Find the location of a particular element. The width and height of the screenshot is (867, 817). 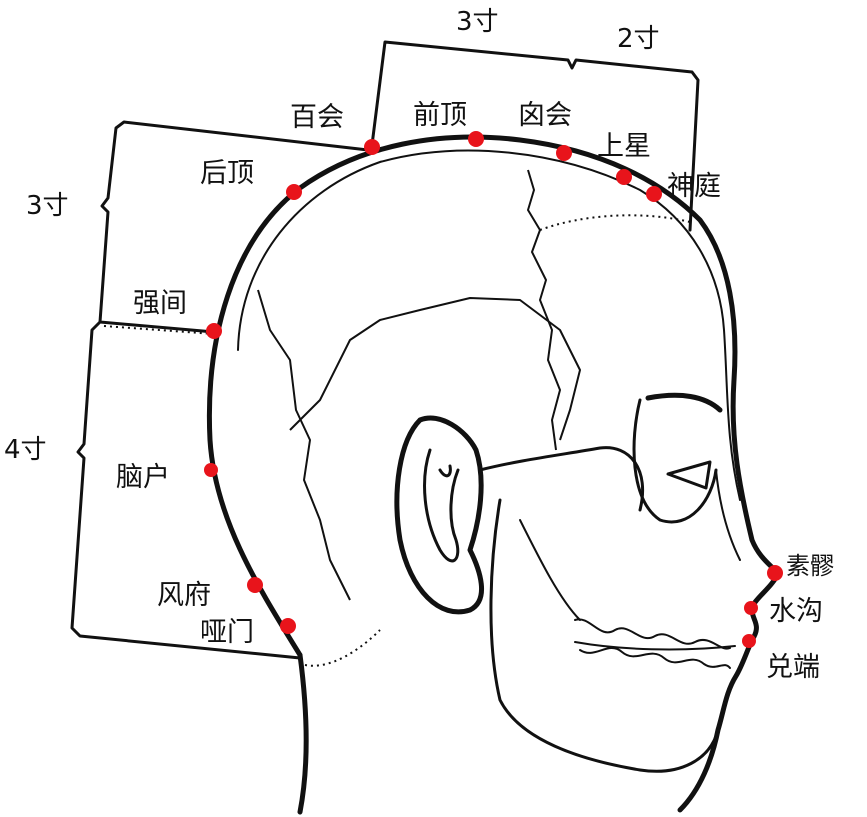

label-qiangjian: 强间 is located at coordinates (160, 303).